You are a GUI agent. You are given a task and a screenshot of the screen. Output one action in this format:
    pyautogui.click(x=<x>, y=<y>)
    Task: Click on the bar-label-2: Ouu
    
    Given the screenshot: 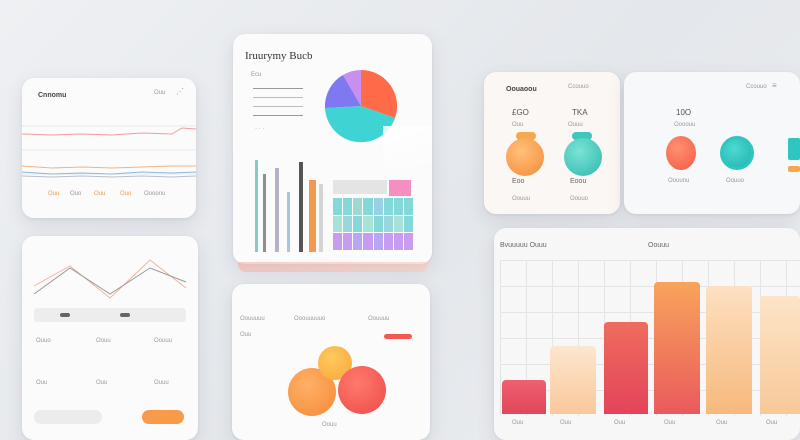 What is the action you would take?
    pyautogui.click(x=566, y=423)
    